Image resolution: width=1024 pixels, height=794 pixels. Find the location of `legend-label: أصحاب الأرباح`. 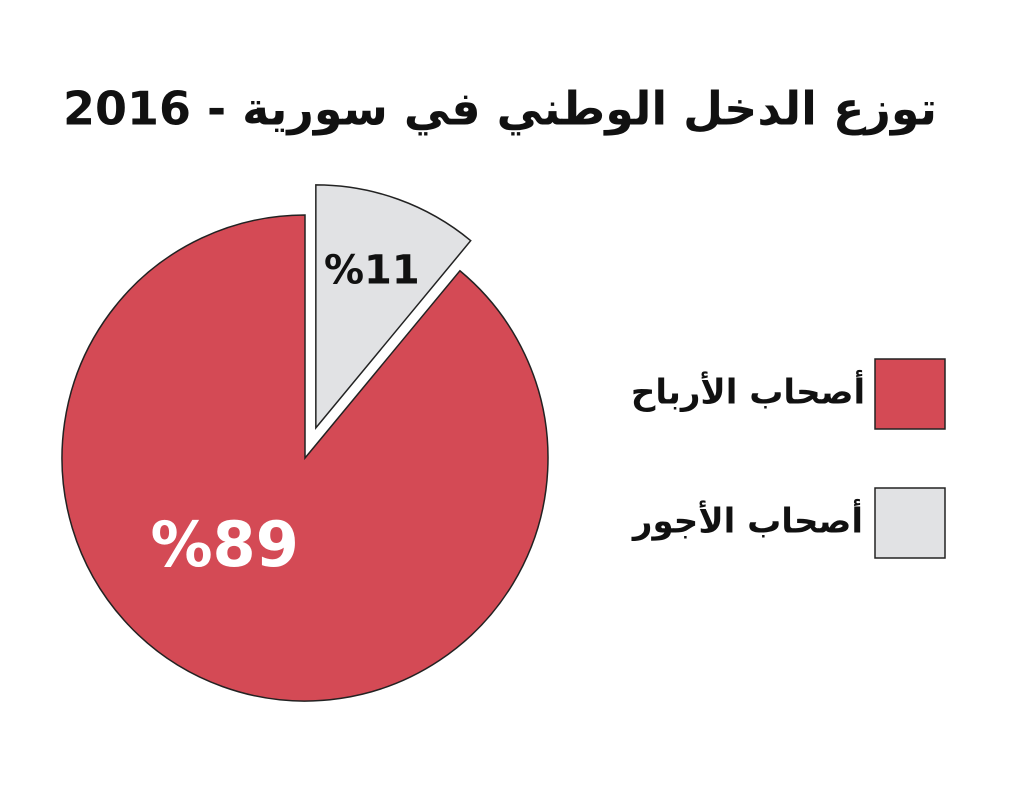

legend-label: أصحاب الأرباح is located at coordinates (748, 391).